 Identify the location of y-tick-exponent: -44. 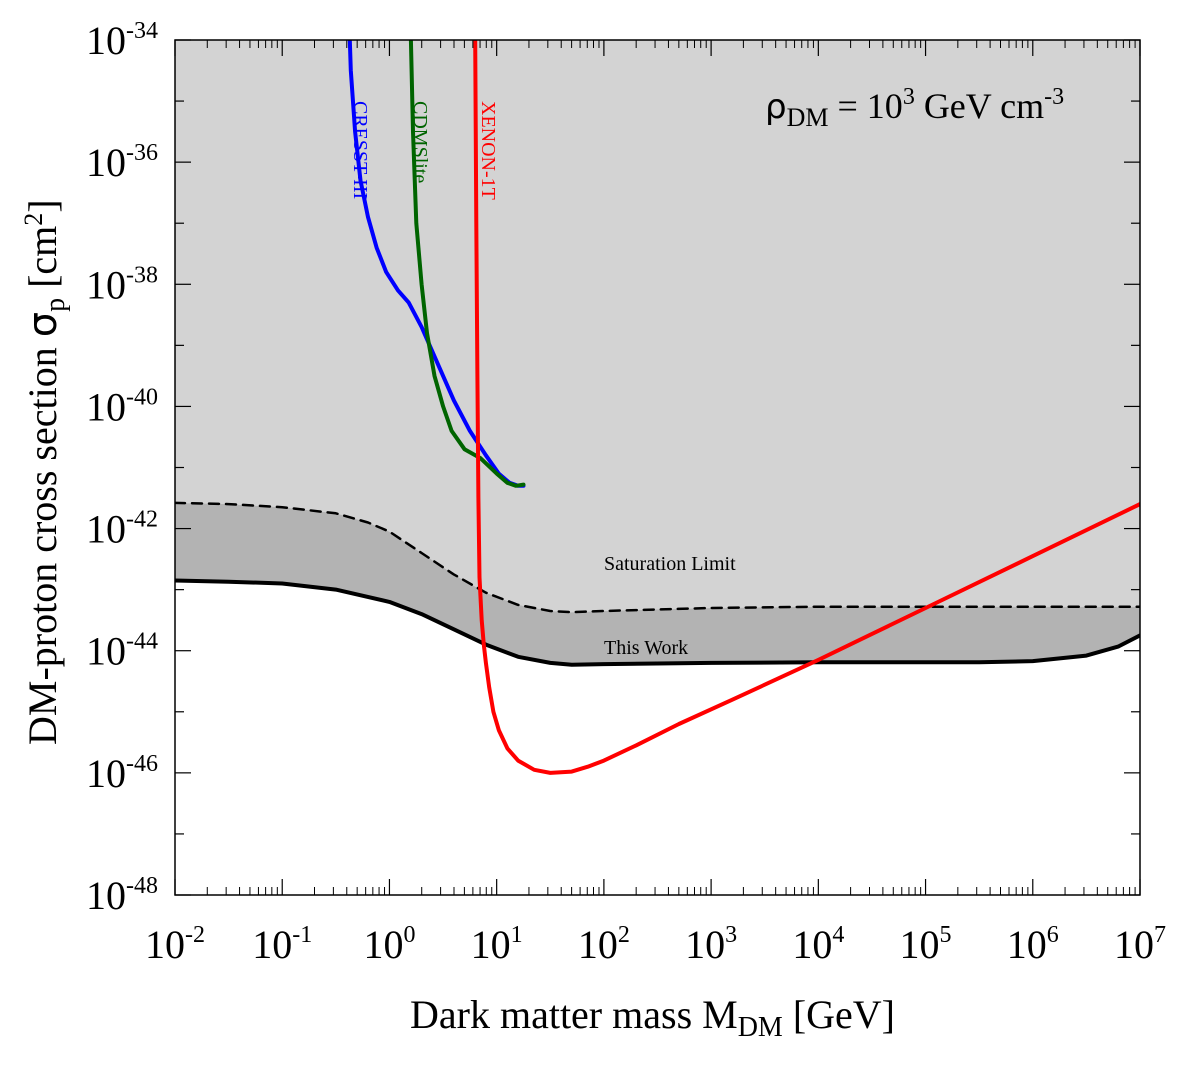
(142, 642).